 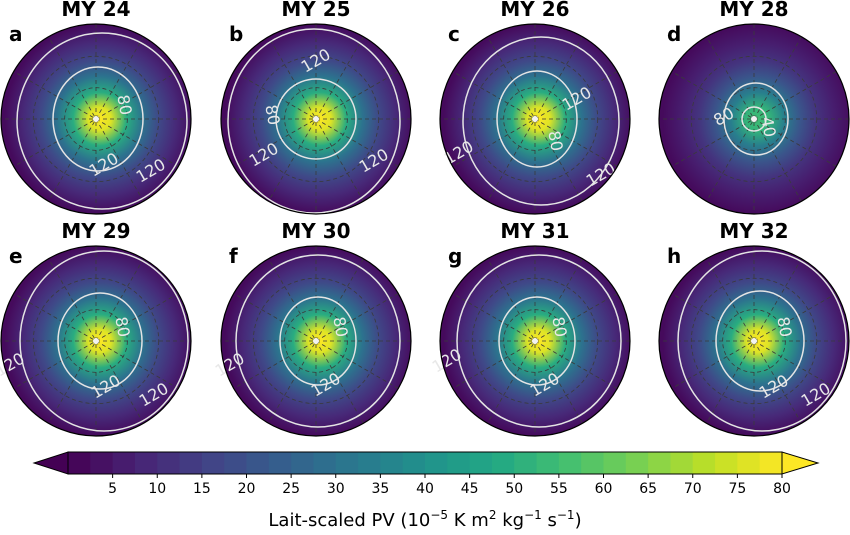 I want to click on colorbar-tick-label: 15, so click(x=202, y=489).